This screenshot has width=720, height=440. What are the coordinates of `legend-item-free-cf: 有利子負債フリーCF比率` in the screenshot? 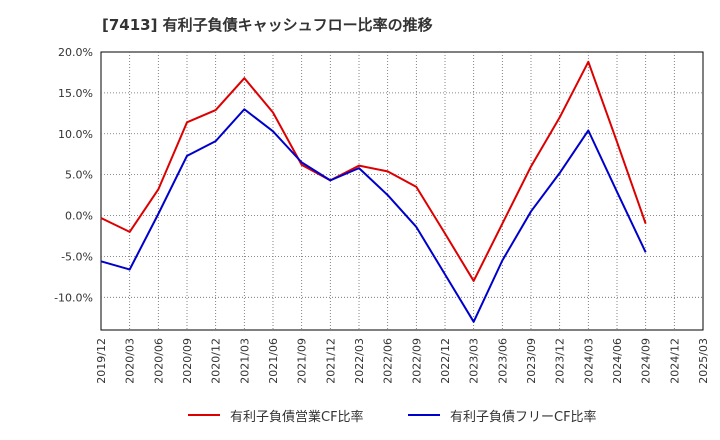 It's located at (502, 415).